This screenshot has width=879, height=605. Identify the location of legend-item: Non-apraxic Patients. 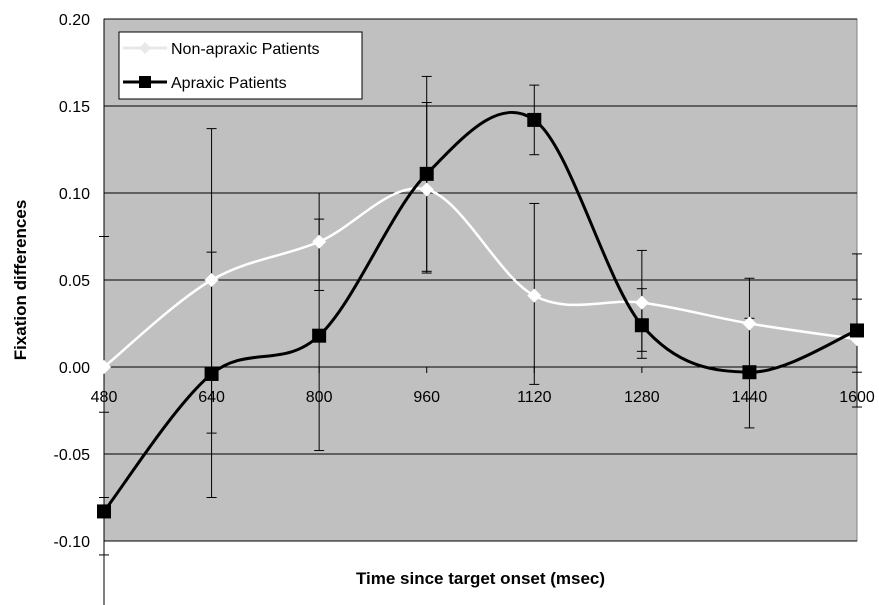
(221, 49).